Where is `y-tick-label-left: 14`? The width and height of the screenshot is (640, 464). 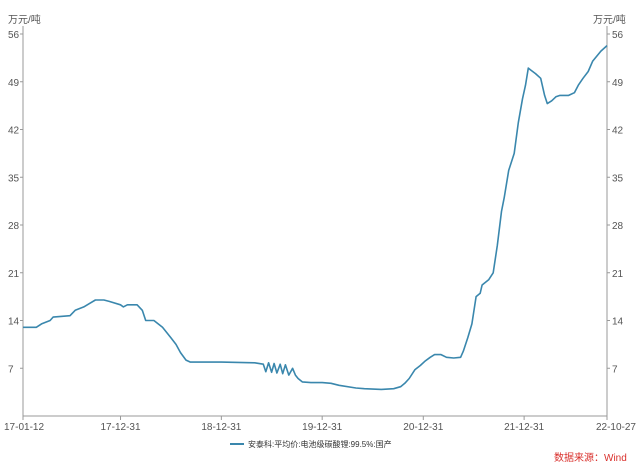 y-tick-label-left: 14 is located at coordinates (14, 322).